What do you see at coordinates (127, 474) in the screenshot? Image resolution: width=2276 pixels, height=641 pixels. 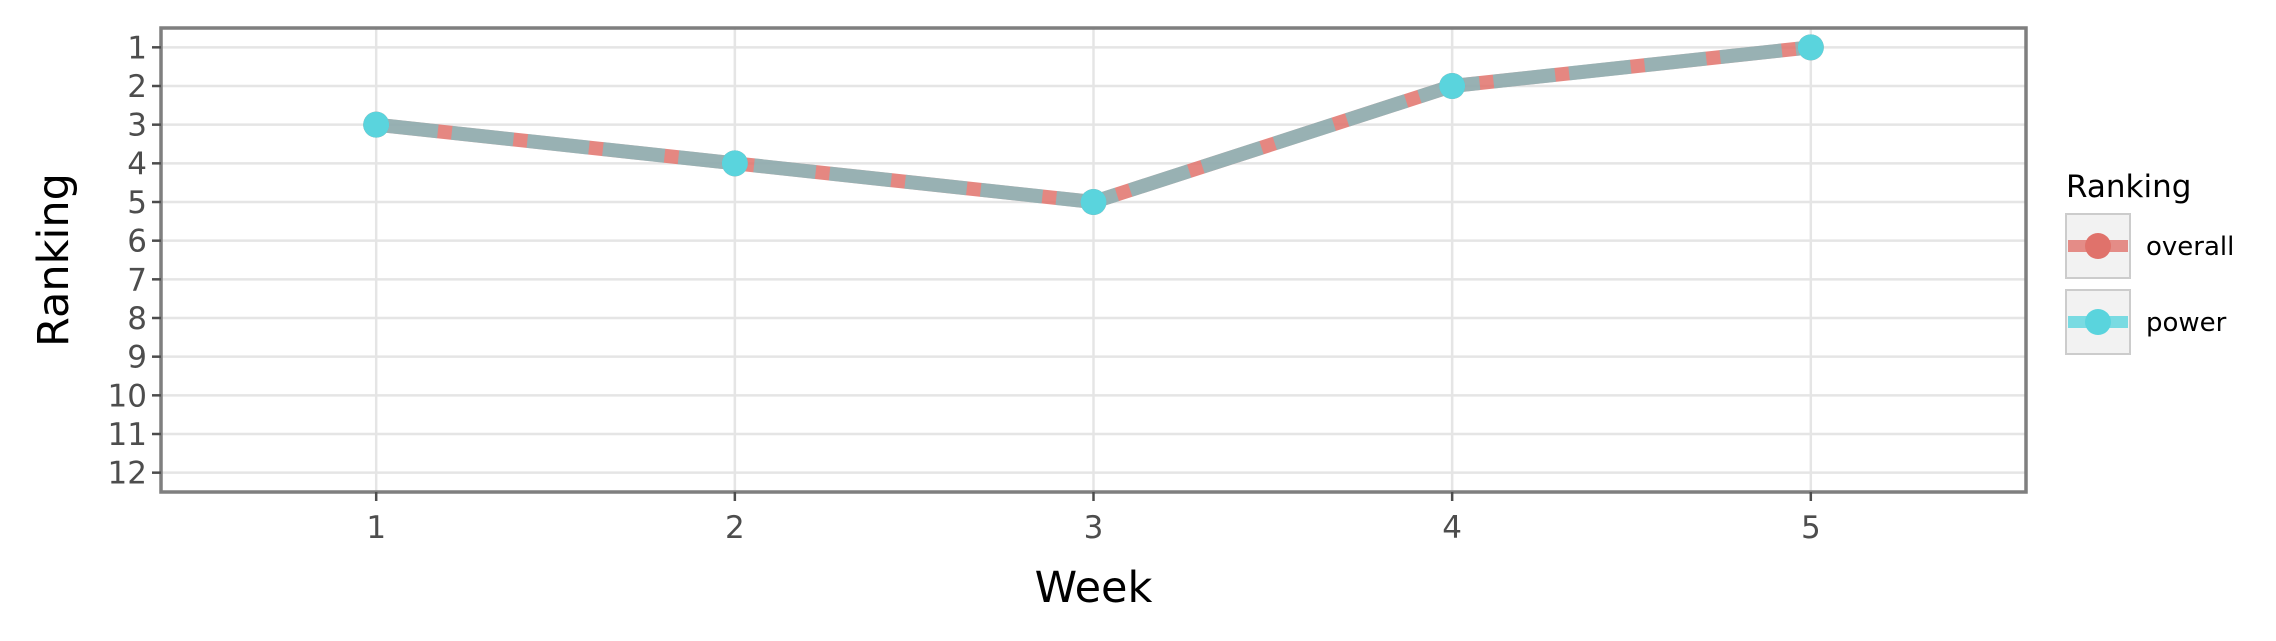 I see `y-tick-label: 12` at bounding box center [127, 474].